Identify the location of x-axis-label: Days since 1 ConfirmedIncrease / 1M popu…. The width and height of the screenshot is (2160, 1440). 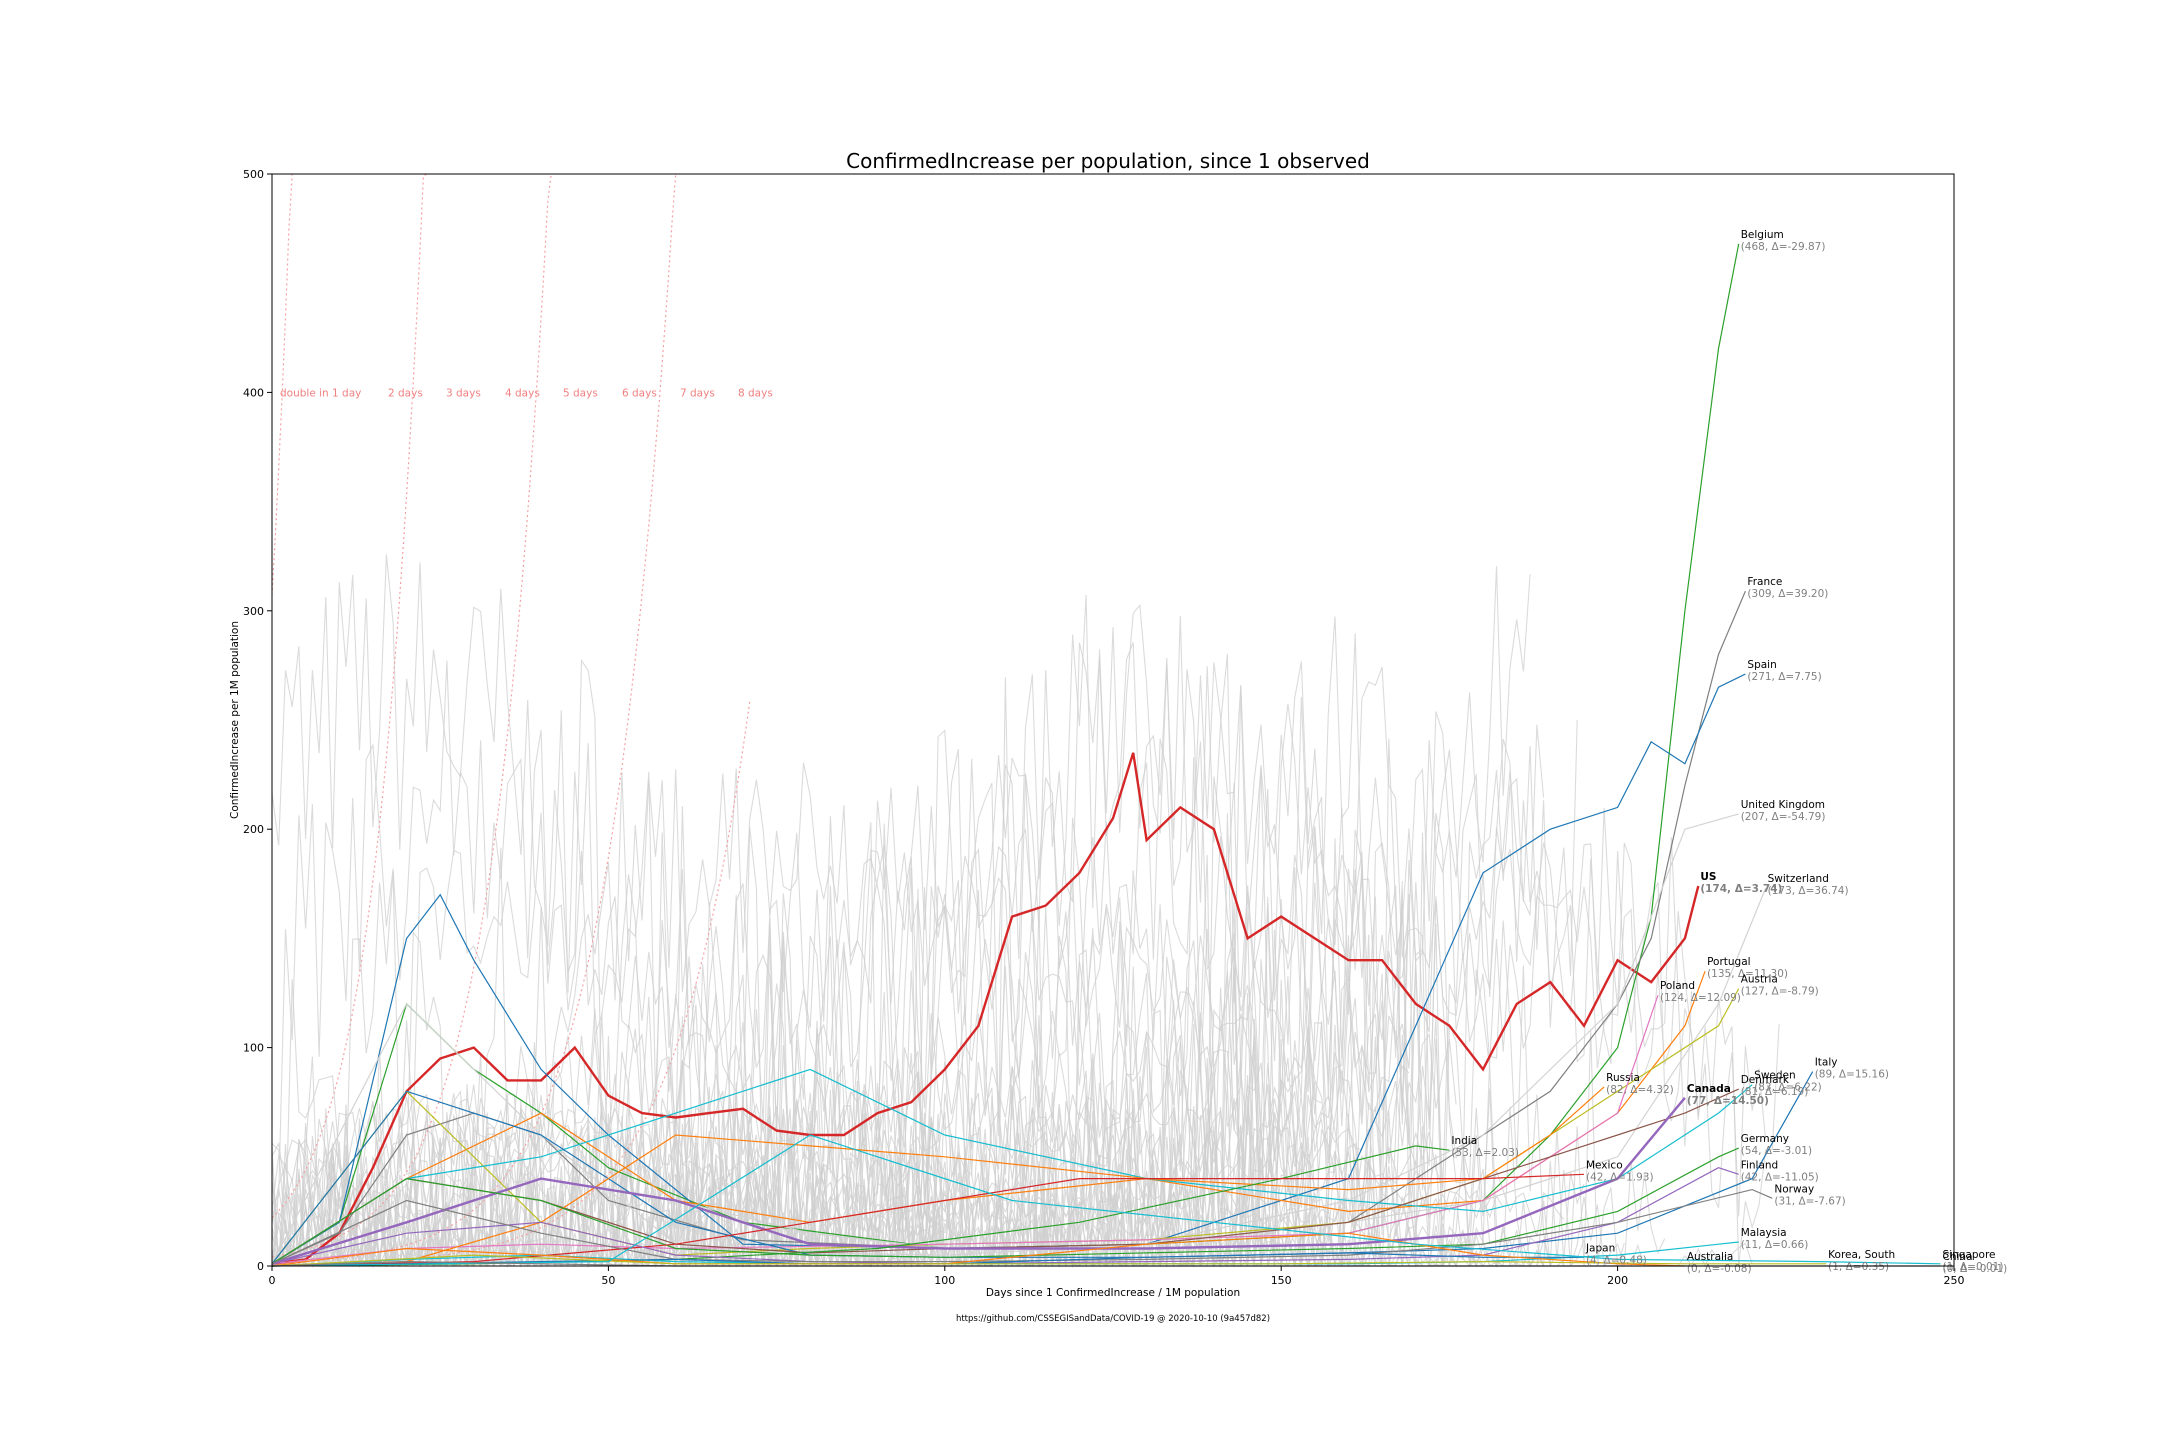
(1113, 1293).